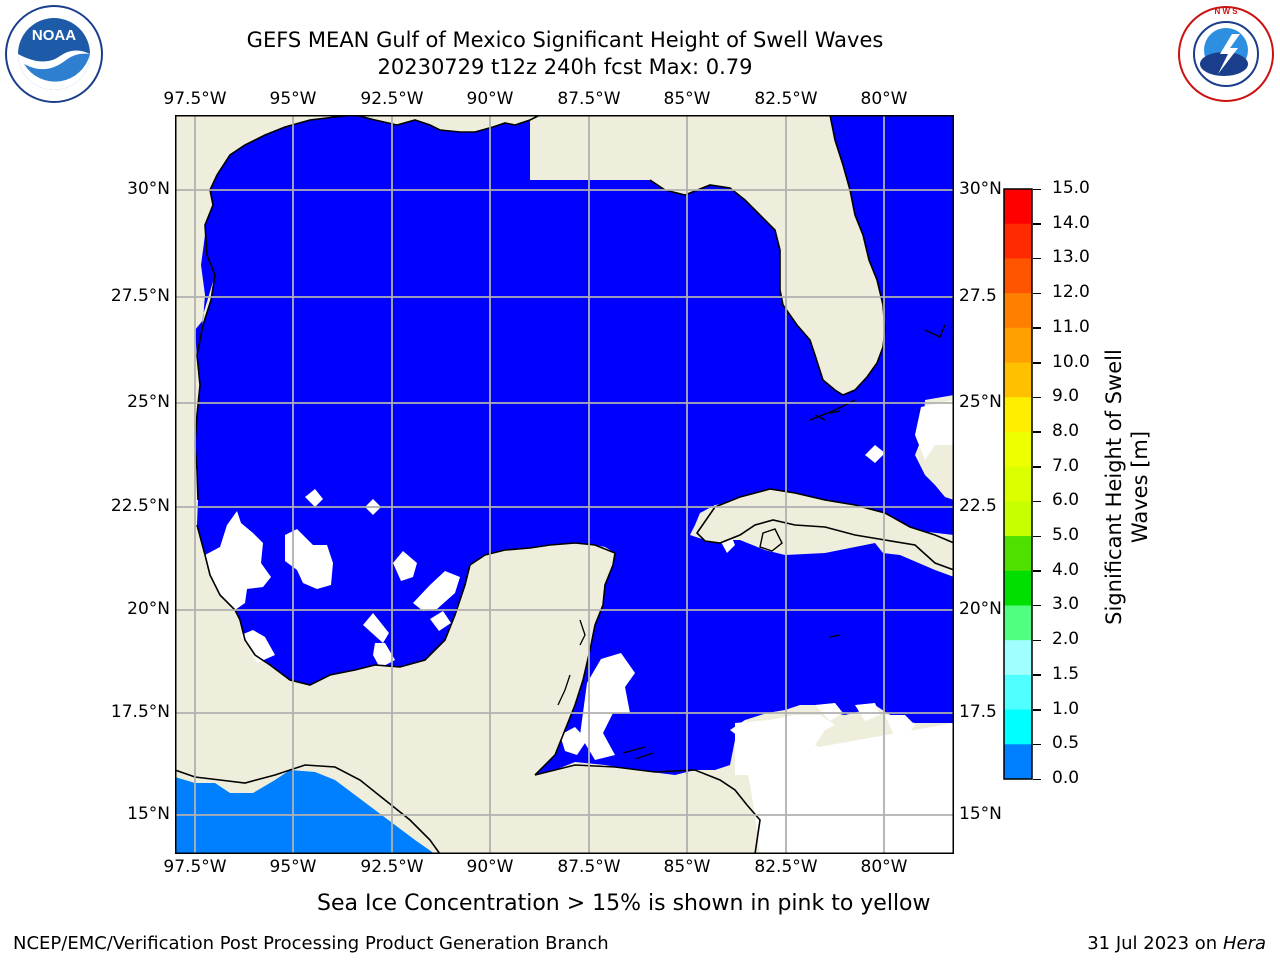 The width and height of the screenshot is (1280, 960). I want to click on lon-label-top: 85°W, so click(687, 99).